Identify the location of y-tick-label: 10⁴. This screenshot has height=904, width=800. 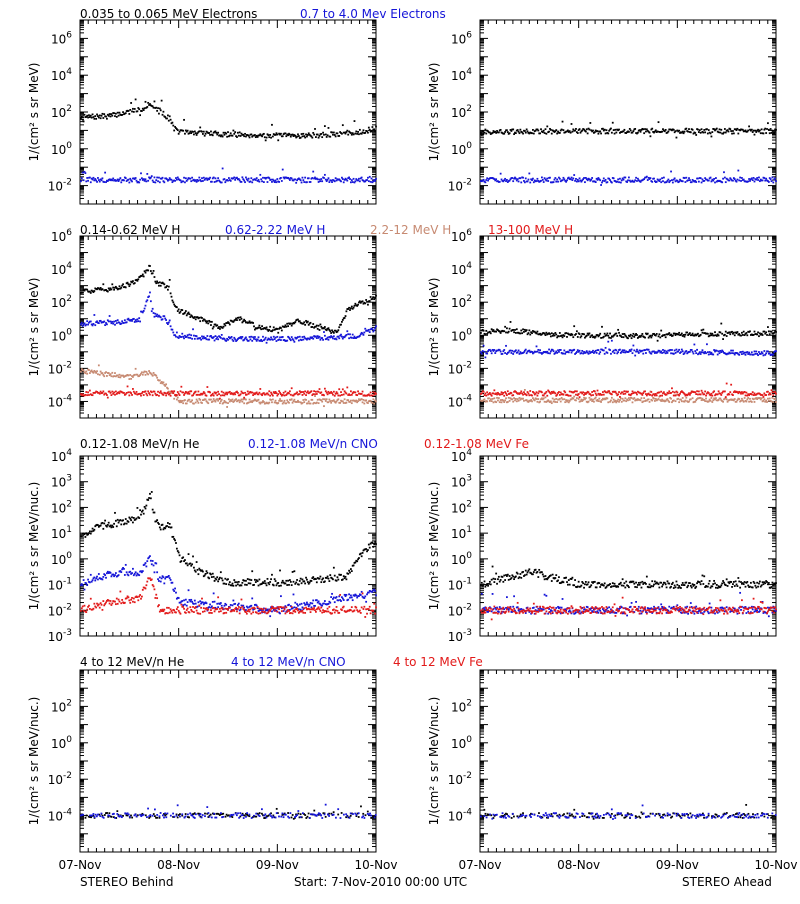
(61, 75).